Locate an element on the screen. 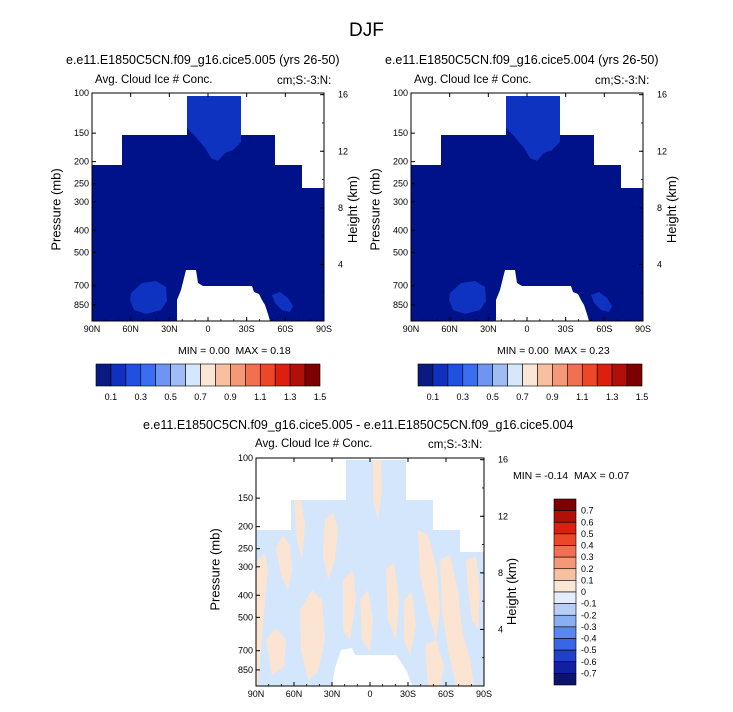  panel-b-field is located at coordinates (527, 208).